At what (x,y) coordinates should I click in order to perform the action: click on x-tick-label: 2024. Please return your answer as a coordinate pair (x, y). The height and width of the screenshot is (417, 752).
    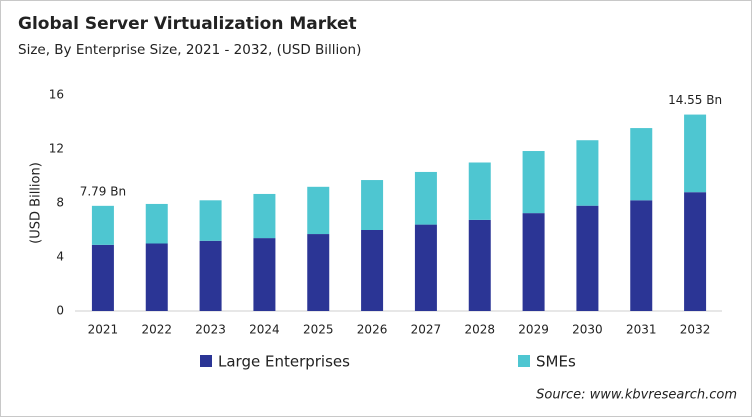
    Looking at the image, I should click on (264, 330).